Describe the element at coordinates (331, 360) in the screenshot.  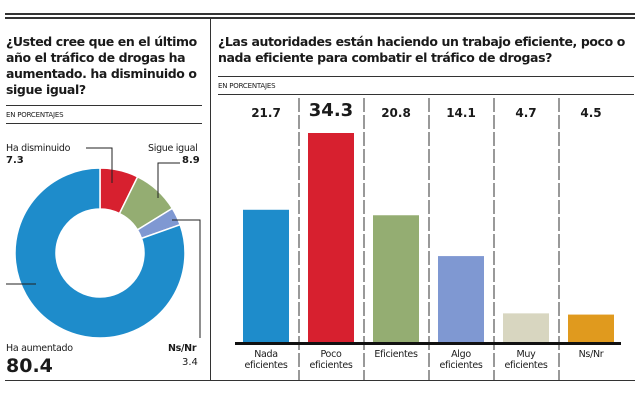
I see `category-label: Poco eficientes` at that location.